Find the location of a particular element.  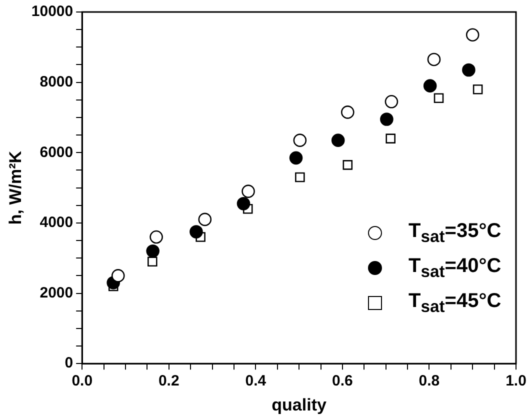

legend-label: T$_{sat}$=35°C is located at coordinates (455, 233).